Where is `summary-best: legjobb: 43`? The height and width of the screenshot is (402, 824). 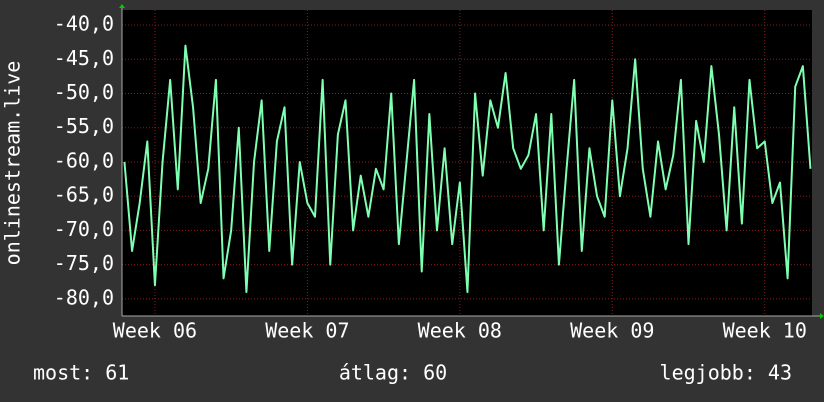 summary-best: legjobb: 43 is located at coordinates (726, 373).